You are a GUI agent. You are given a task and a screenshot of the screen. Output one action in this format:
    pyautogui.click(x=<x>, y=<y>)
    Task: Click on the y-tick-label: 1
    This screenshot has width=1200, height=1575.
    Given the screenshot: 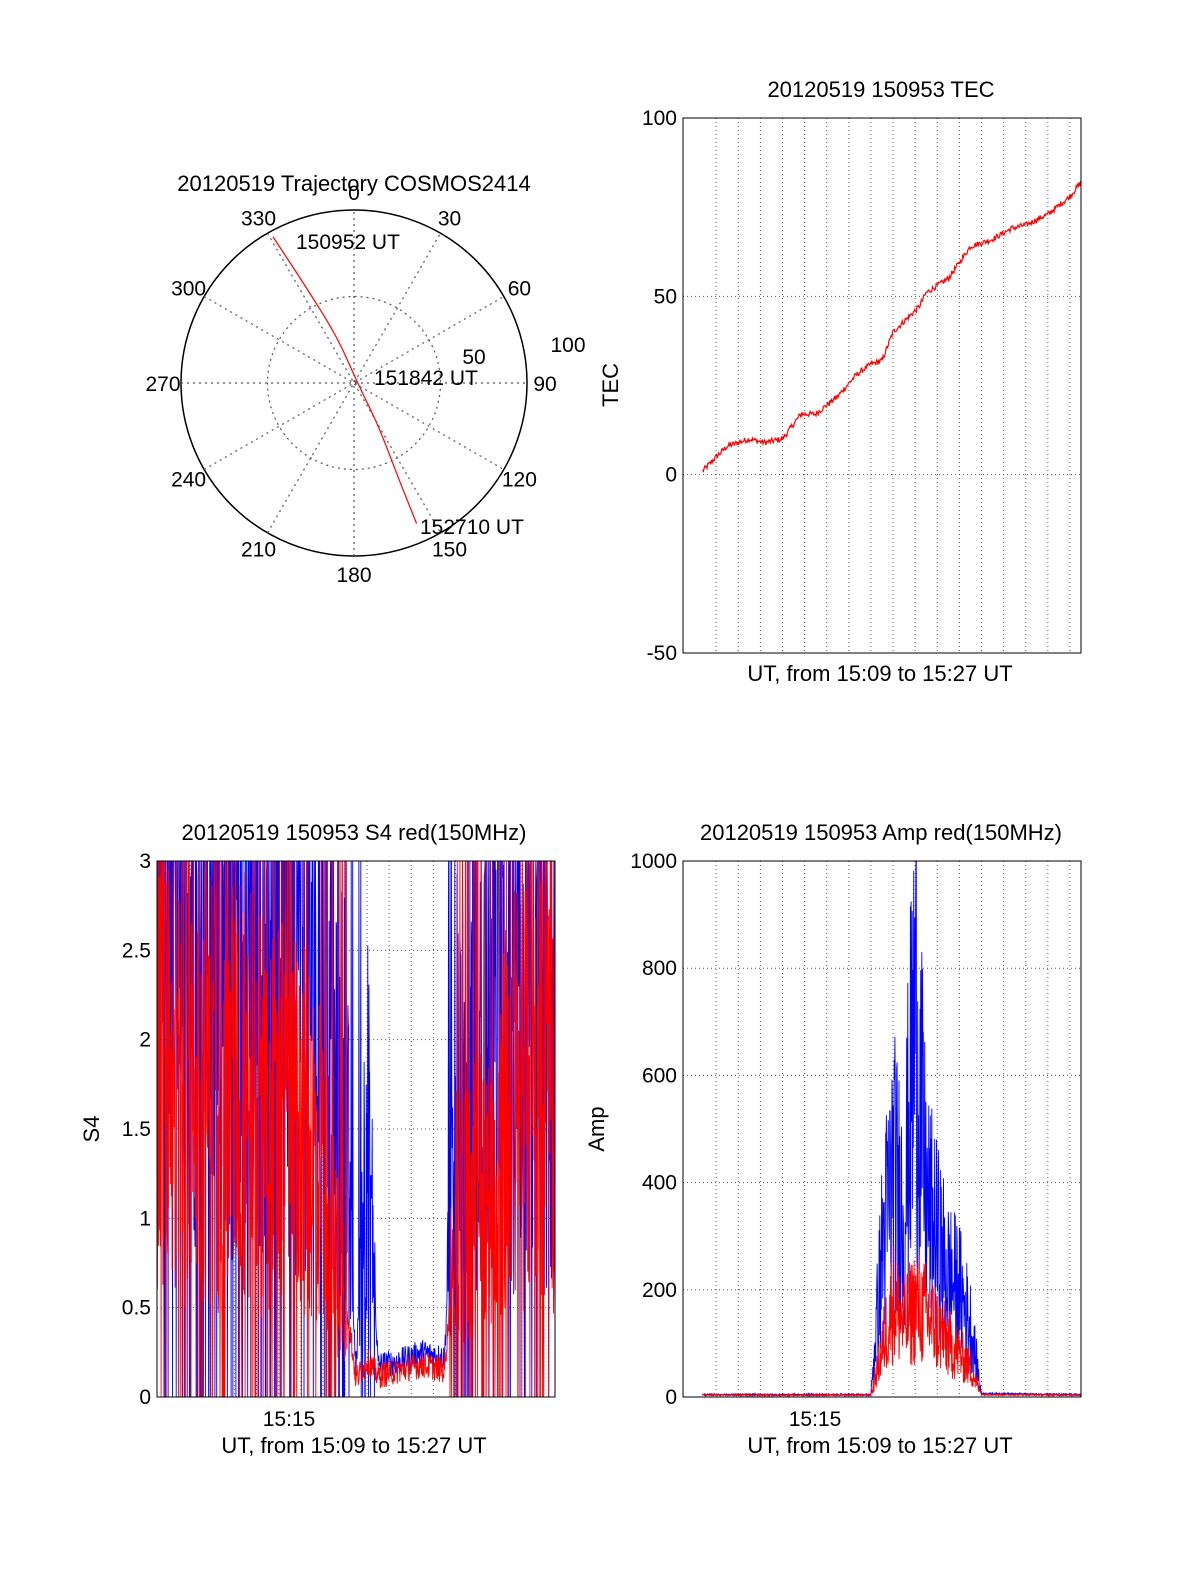 What is the action you would take?
    pyautogui.click(x=145, y=1218)
    